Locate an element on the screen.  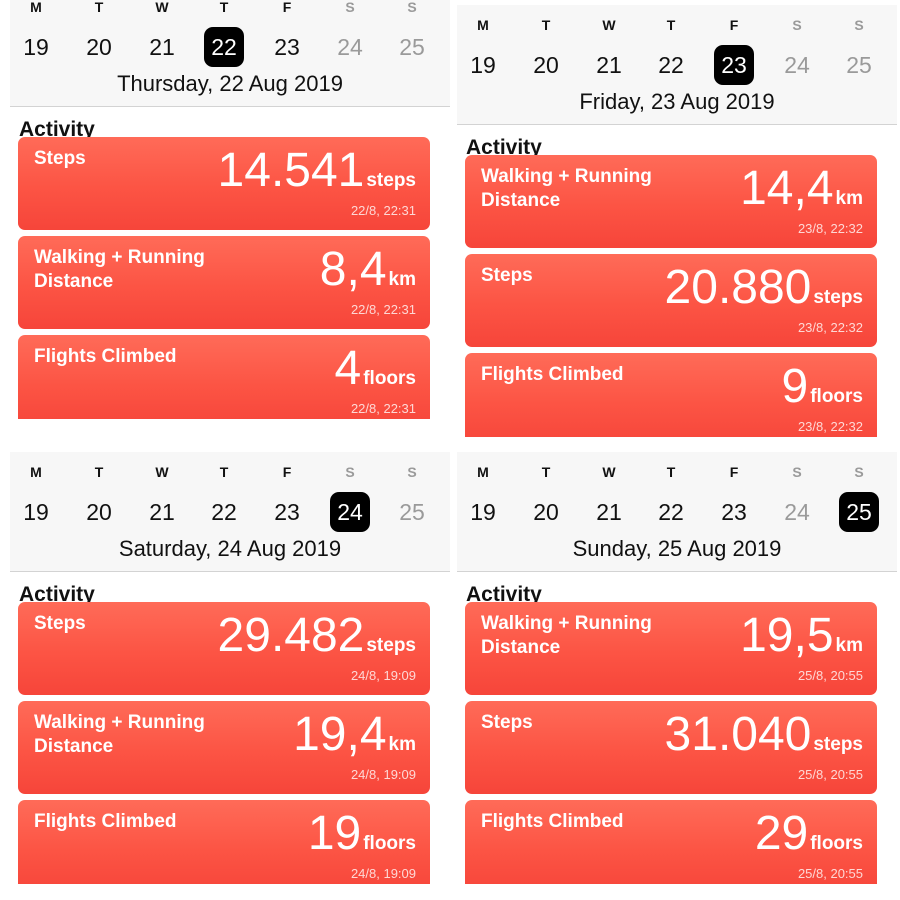
value-number: 19 is located at coordinates (334, 833).